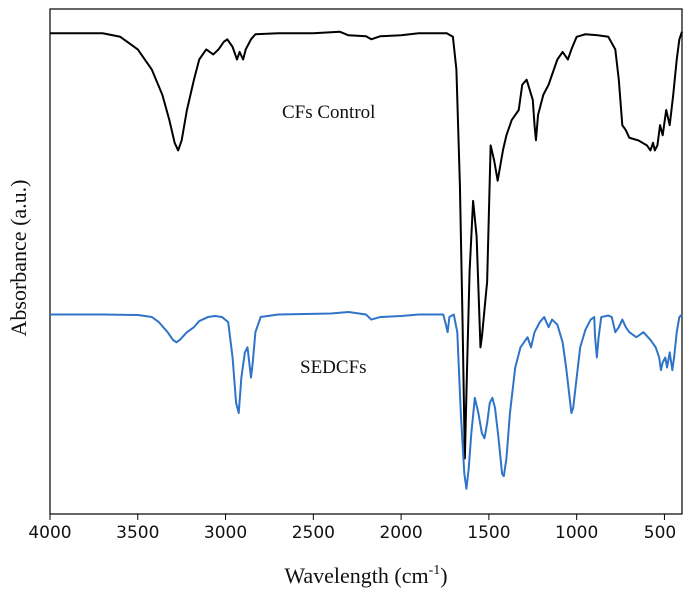 The height and width of the screenshot is (592, 685). Describe the element at coordinates (357, 517) in the screenshot. I see `x-tick-marks` at that location.